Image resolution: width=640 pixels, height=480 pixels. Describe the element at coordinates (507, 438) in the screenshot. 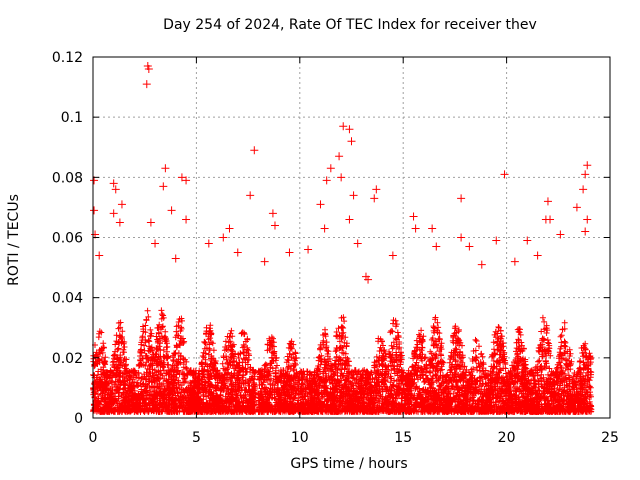

I see `x-tick-label: 20` at that location.